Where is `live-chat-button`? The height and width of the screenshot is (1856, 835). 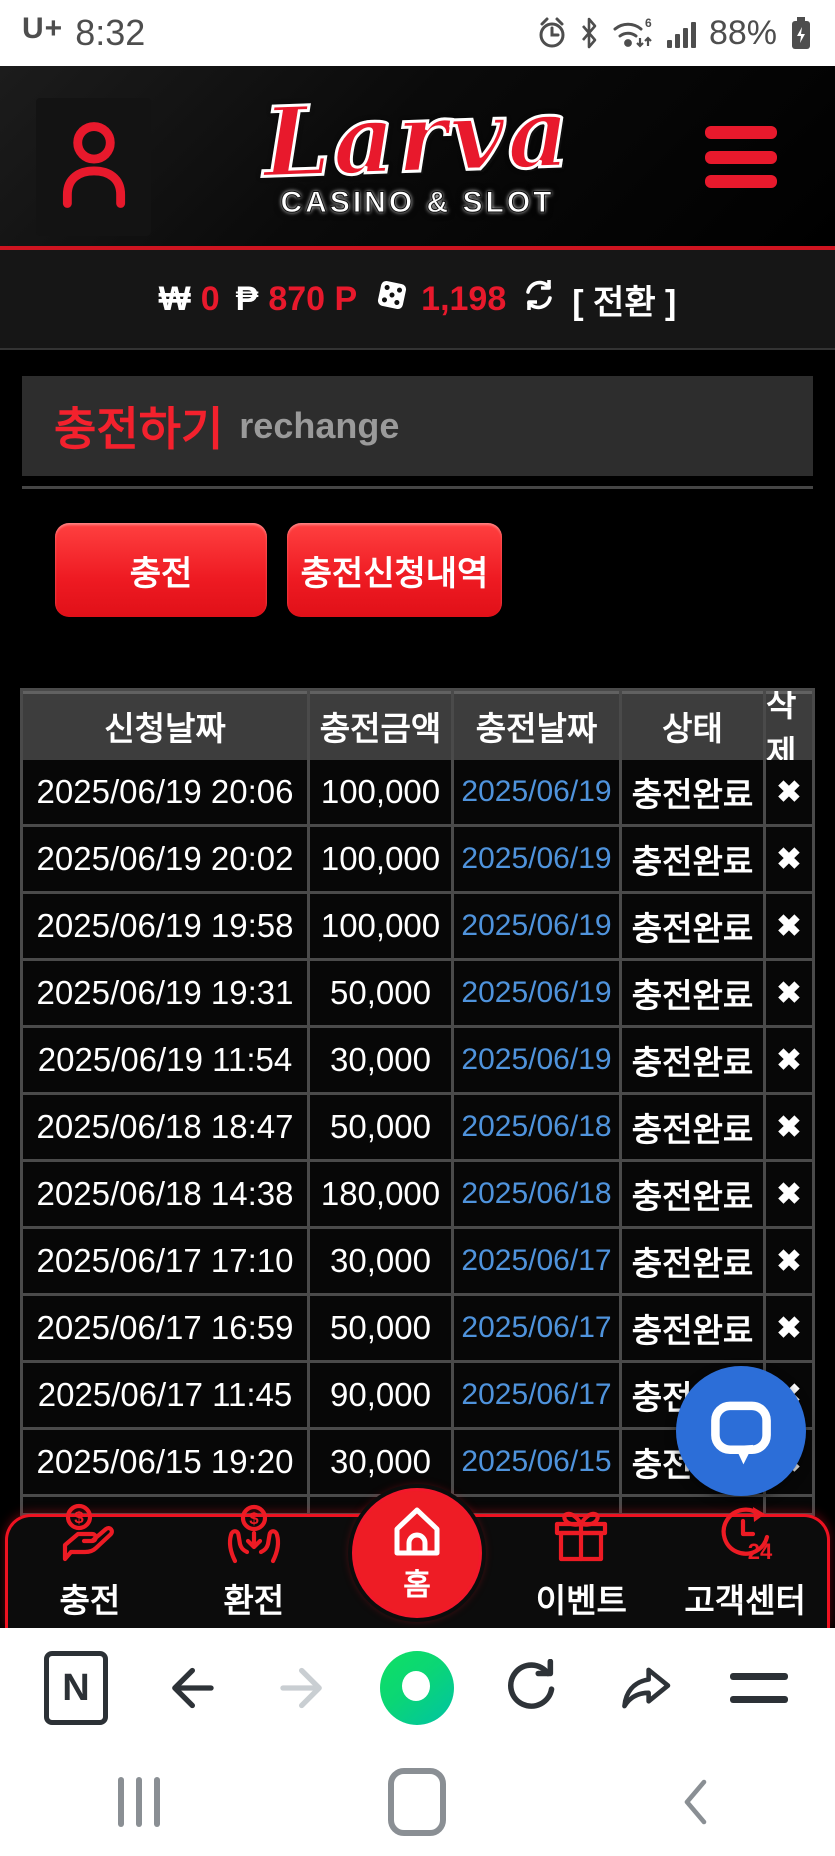
live-chat-button is located at coordinates (741, 1431).